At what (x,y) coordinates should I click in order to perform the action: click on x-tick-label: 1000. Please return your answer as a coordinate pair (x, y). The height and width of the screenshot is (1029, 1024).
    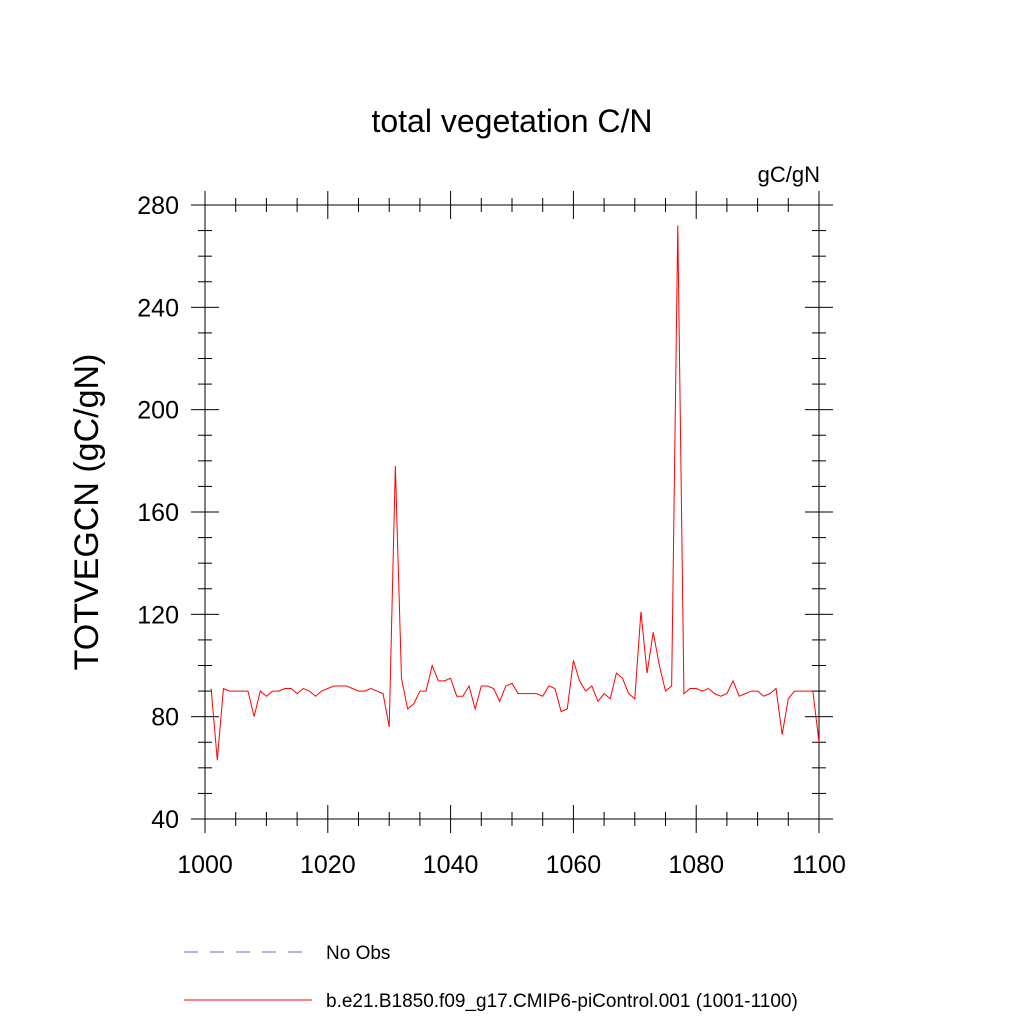
    Looking at the image, I should click on (205, 865).